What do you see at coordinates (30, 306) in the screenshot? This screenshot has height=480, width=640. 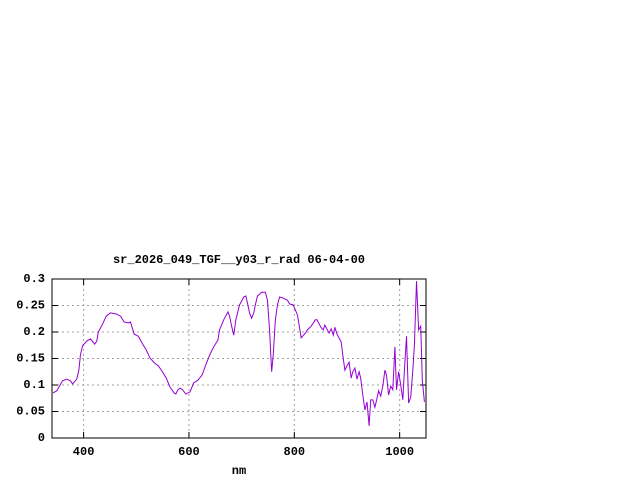 I see `y-tick-label: 0.25` at bounding box center [30, 306].